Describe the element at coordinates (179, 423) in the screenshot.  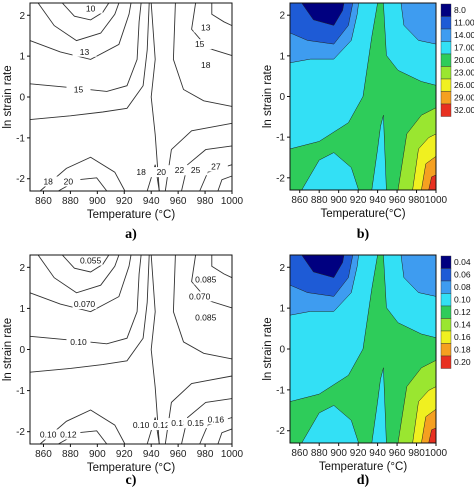
I see `contour-label: 0.13` at that location.